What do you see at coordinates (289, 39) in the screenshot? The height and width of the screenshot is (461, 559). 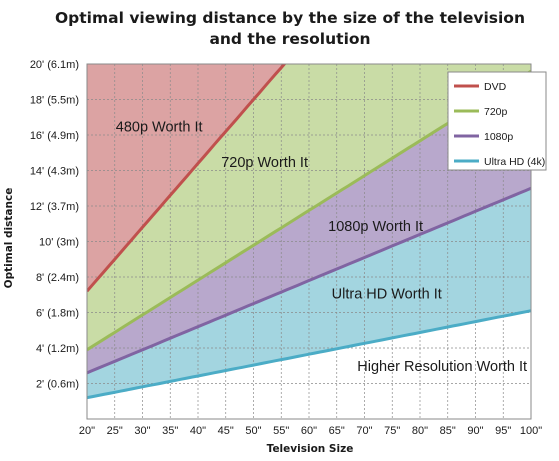 I see `chart-subtitle: and the resolution` at bounding box center [289, 39].